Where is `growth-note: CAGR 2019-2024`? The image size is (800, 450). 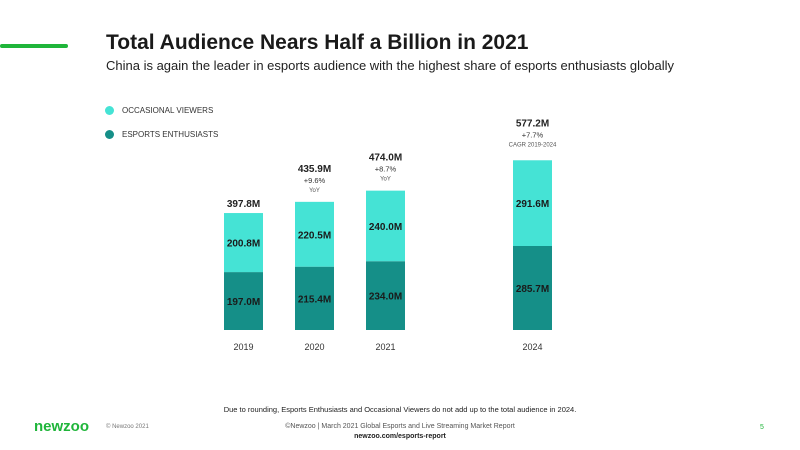
growth-note: CAGR 2019-2024 is located at coordinates (533, 145).